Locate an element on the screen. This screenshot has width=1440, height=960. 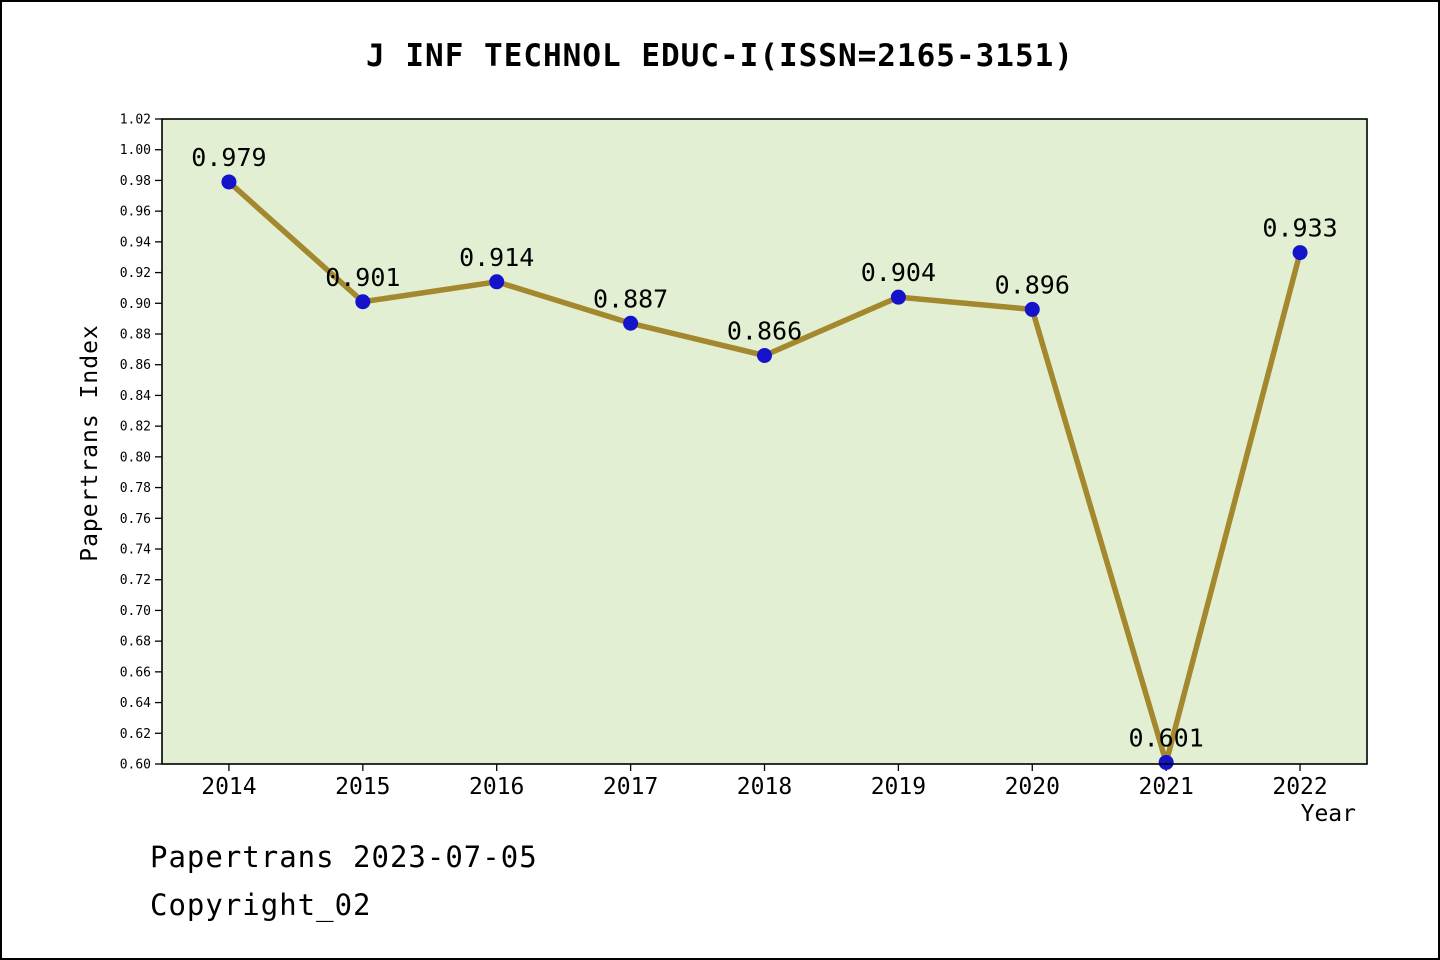
point-label: 0.979 is located at coordinates (228, 157).